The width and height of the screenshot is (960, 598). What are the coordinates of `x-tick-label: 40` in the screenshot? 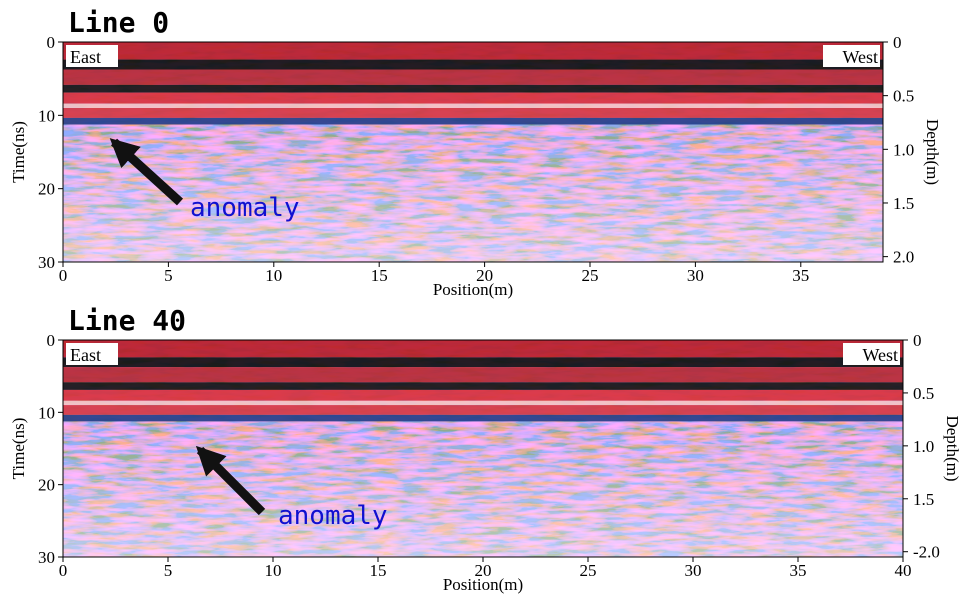 It's located at (903, 570).